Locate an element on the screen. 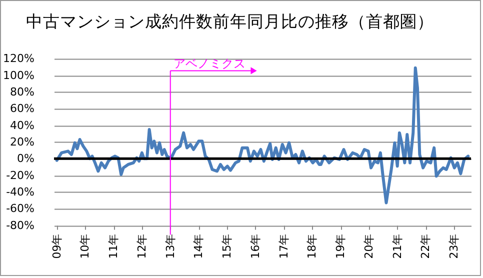 This screenshot has width=483, height=278. x-tick-label: 09年 is located at coordinates (57, 246).